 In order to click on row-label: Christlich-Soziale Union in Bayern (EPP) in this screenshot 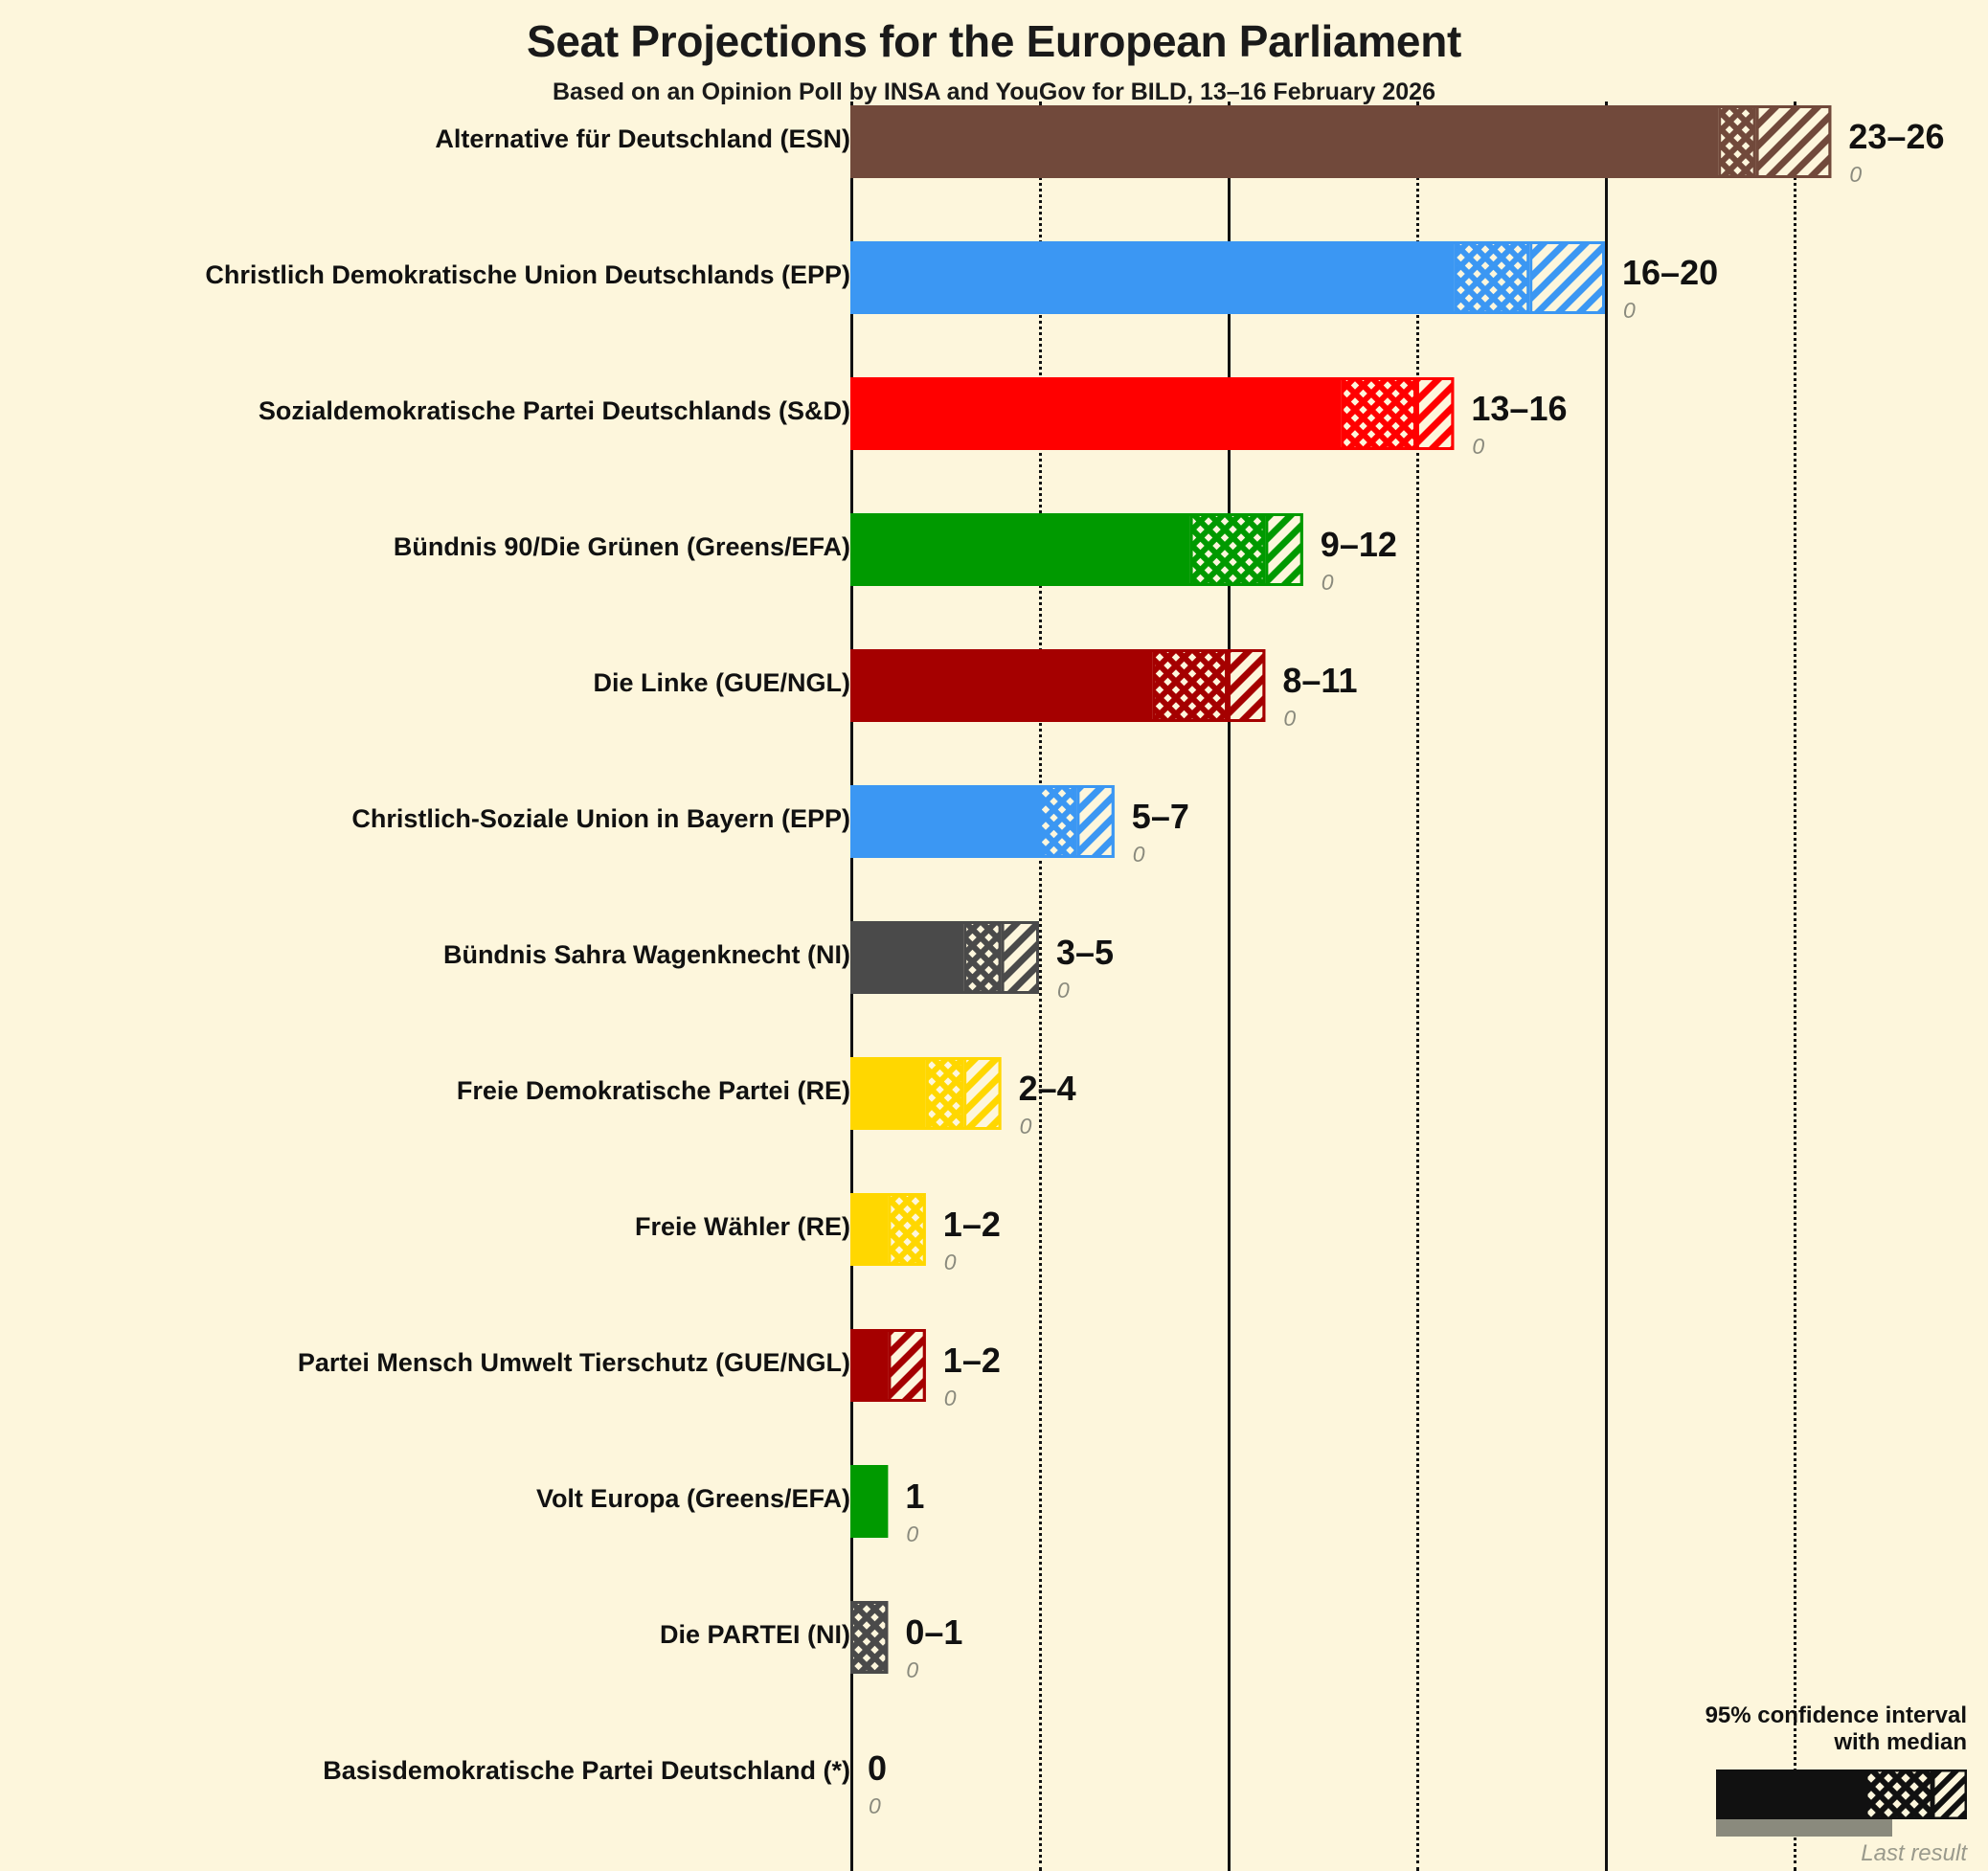, I will do `click(600, 818)`.